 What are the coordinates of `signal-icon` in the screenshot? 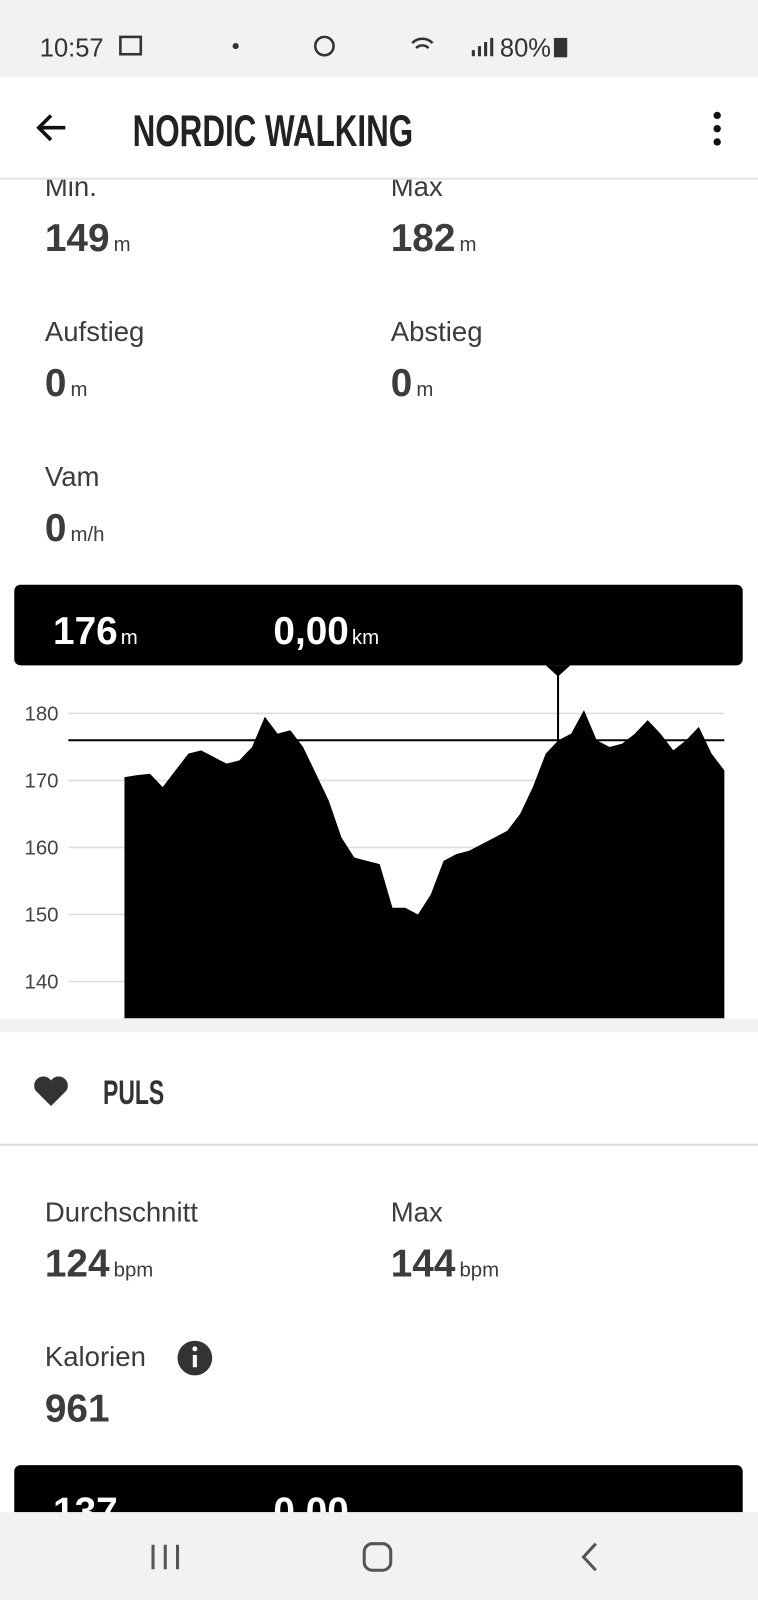 It's located at (482, 47).